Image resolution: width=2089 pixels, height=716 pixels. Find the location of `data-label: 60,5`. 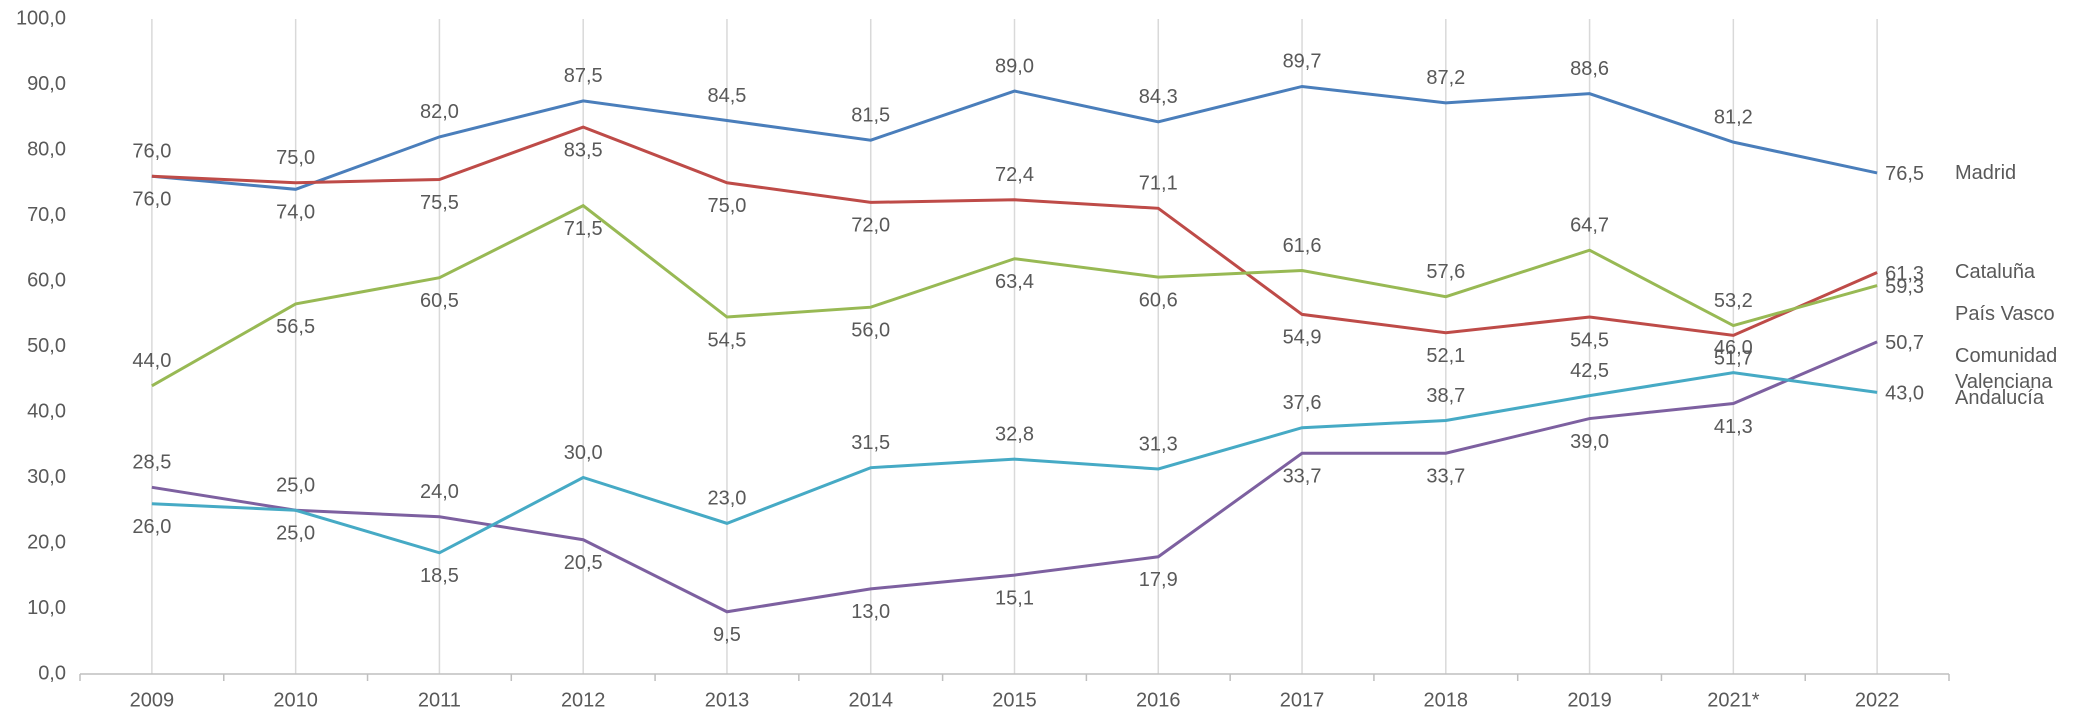

data-label: 60,5 is located at coordinates (439, 301).